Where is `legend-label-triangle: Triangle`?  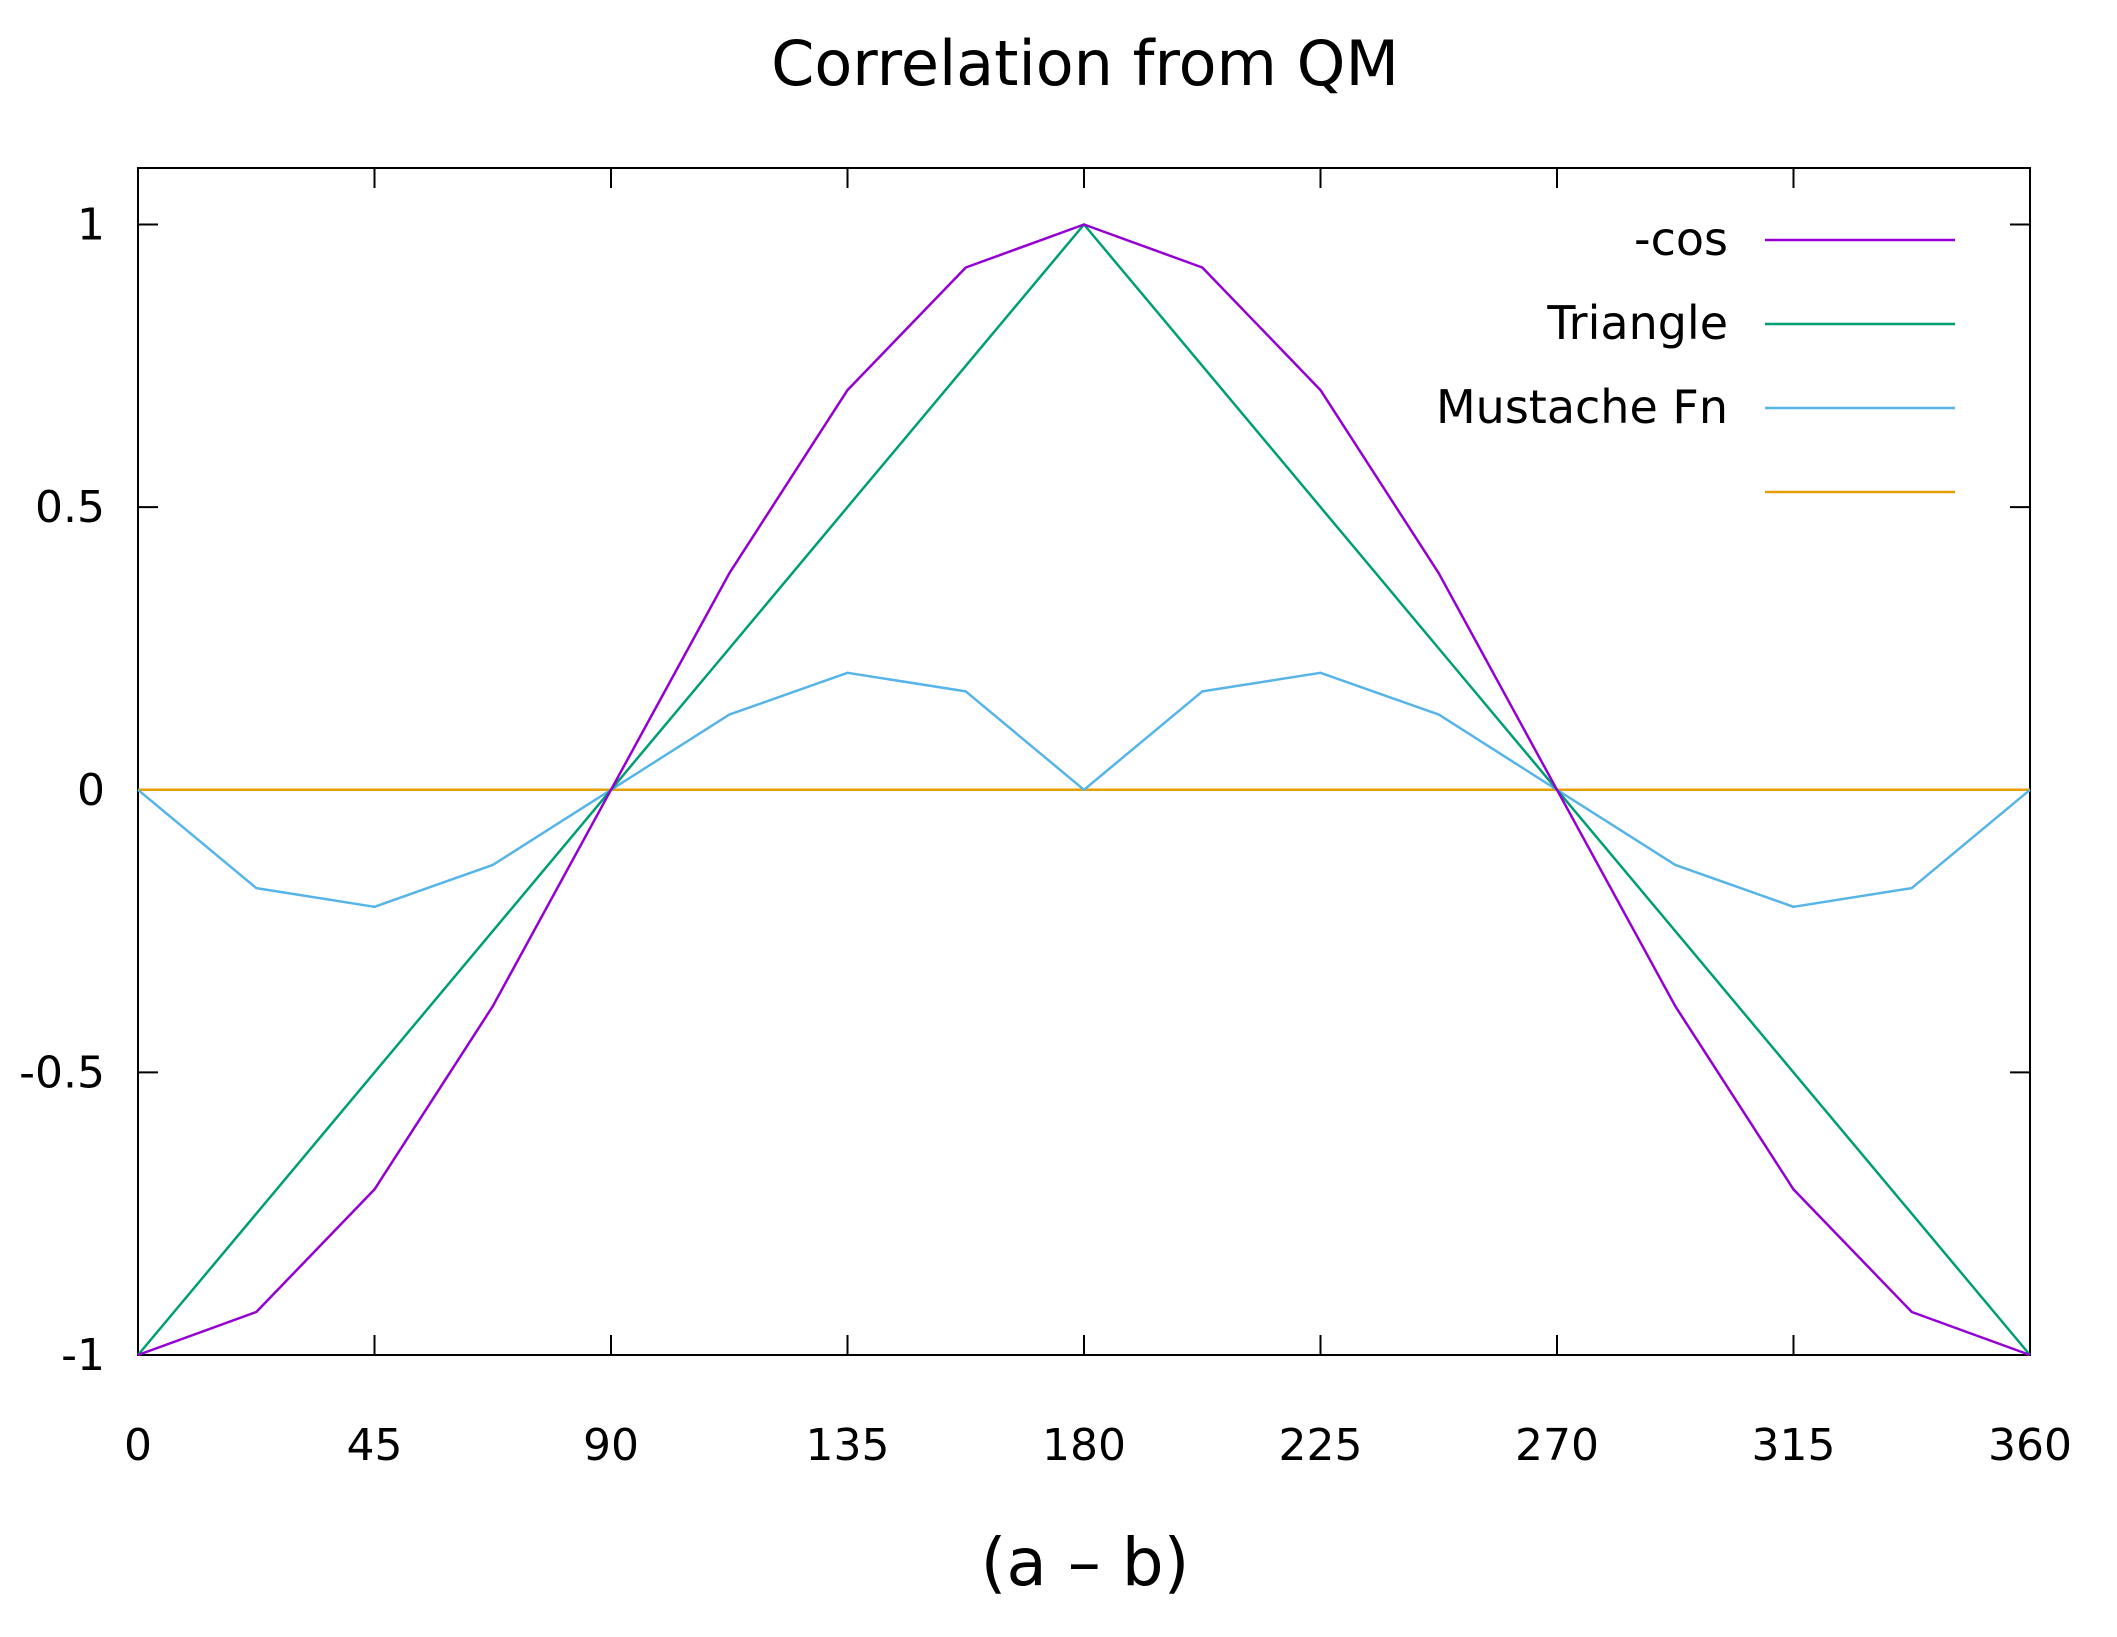 legend-label-triangle: Triangle is located at coordinates (1637, 323).